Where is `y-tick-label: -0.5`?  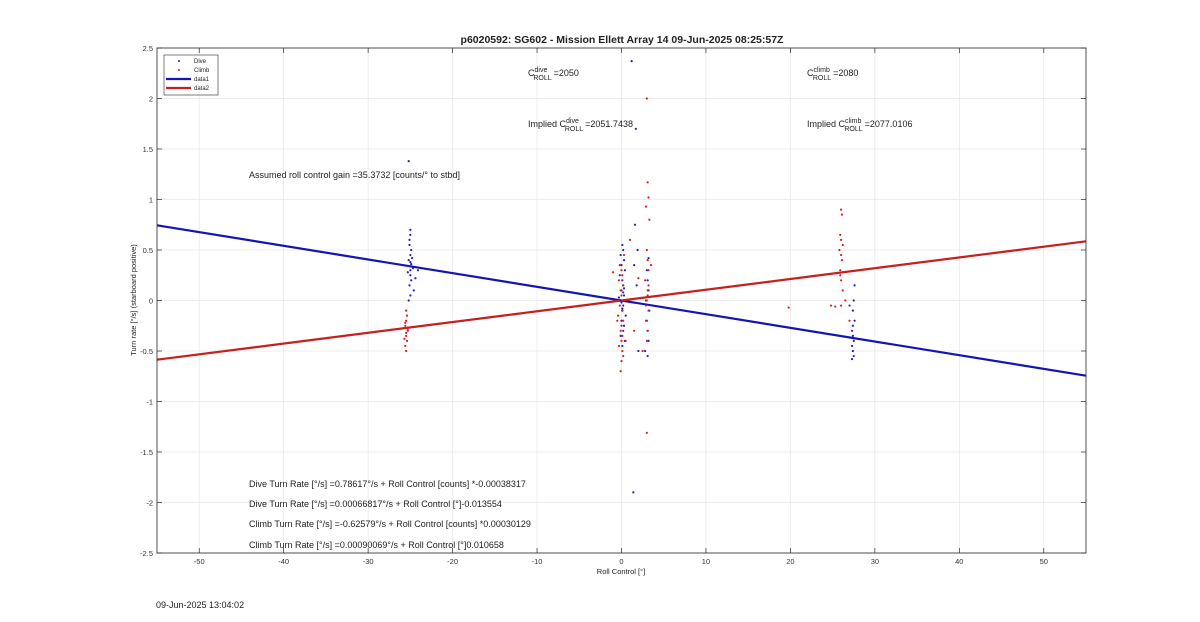 y-tick-label: -0.5 is located at coordinates (146, 351).